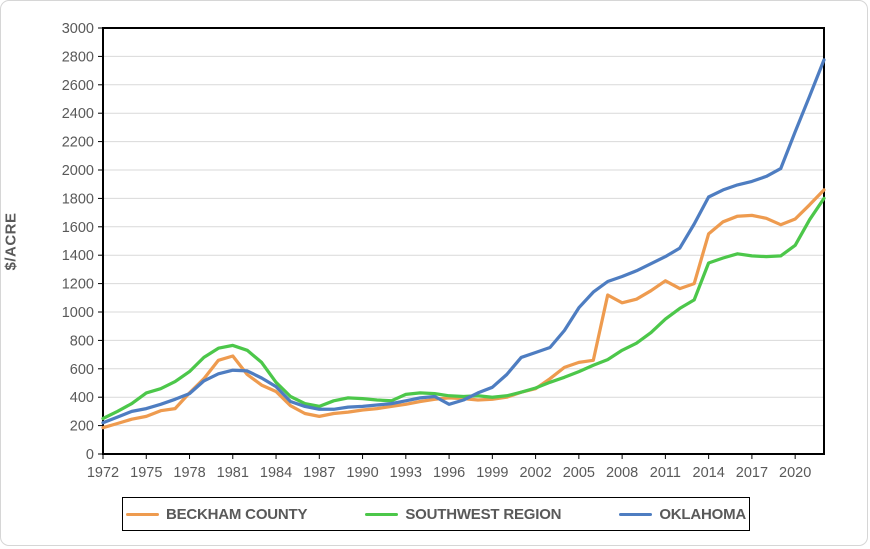 The image size is (870, 549). Describe the element at coordinates (78, 199) in the screenshot. I see `y-tick-label: 1800` at that location.